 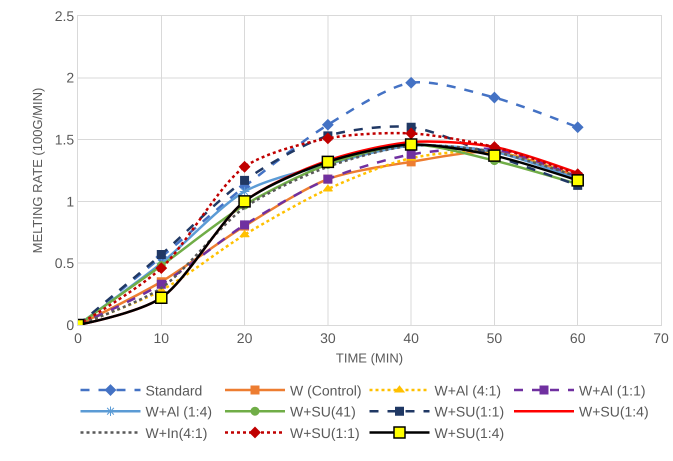 I want to click on y-tick-label: 1, so click(x=70, y=201).